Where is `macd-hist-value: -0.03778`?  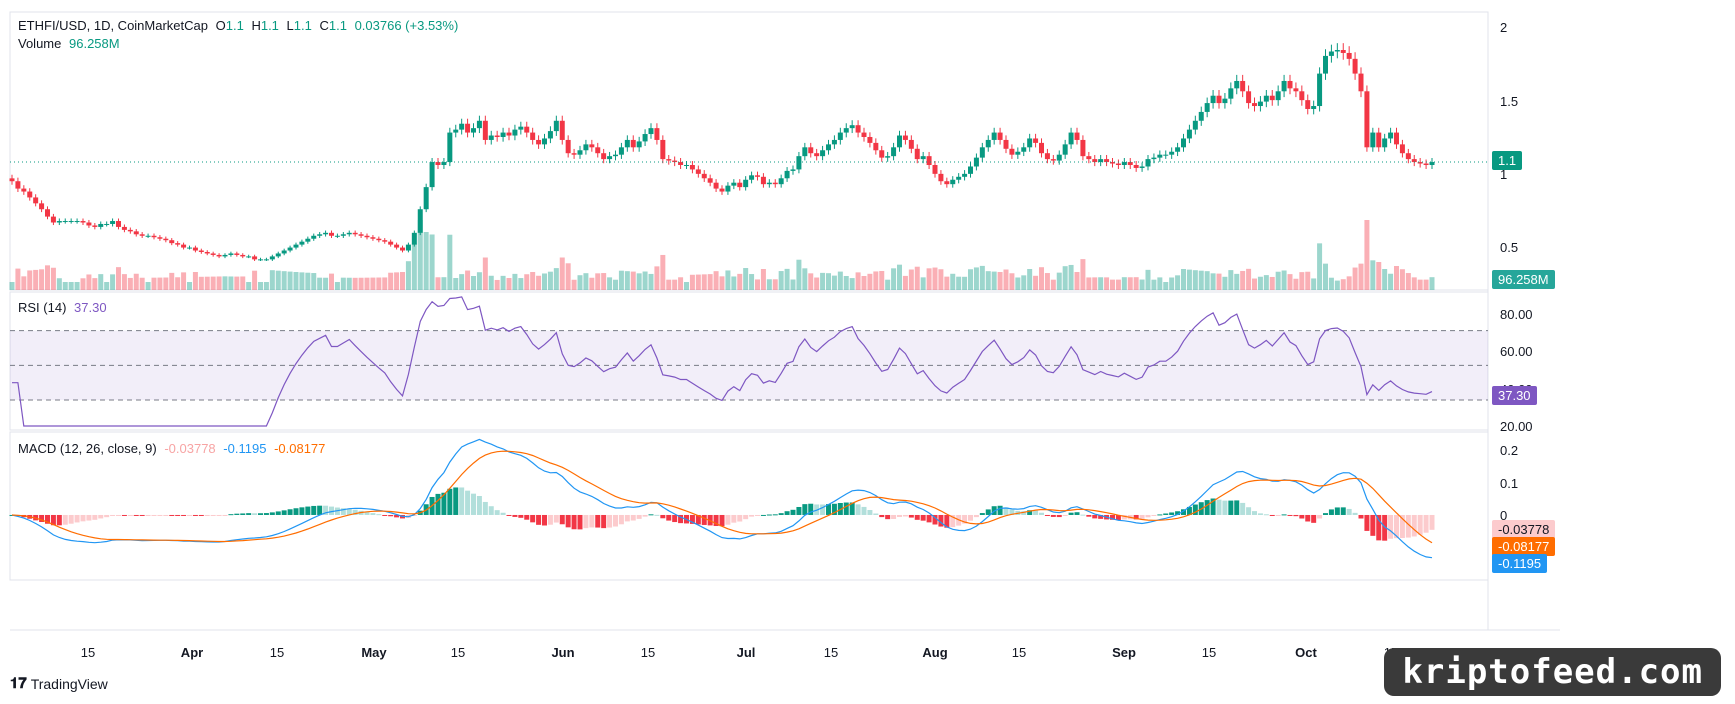 macd-hist-value: -0.03778 is located at coordinates (190, 448).